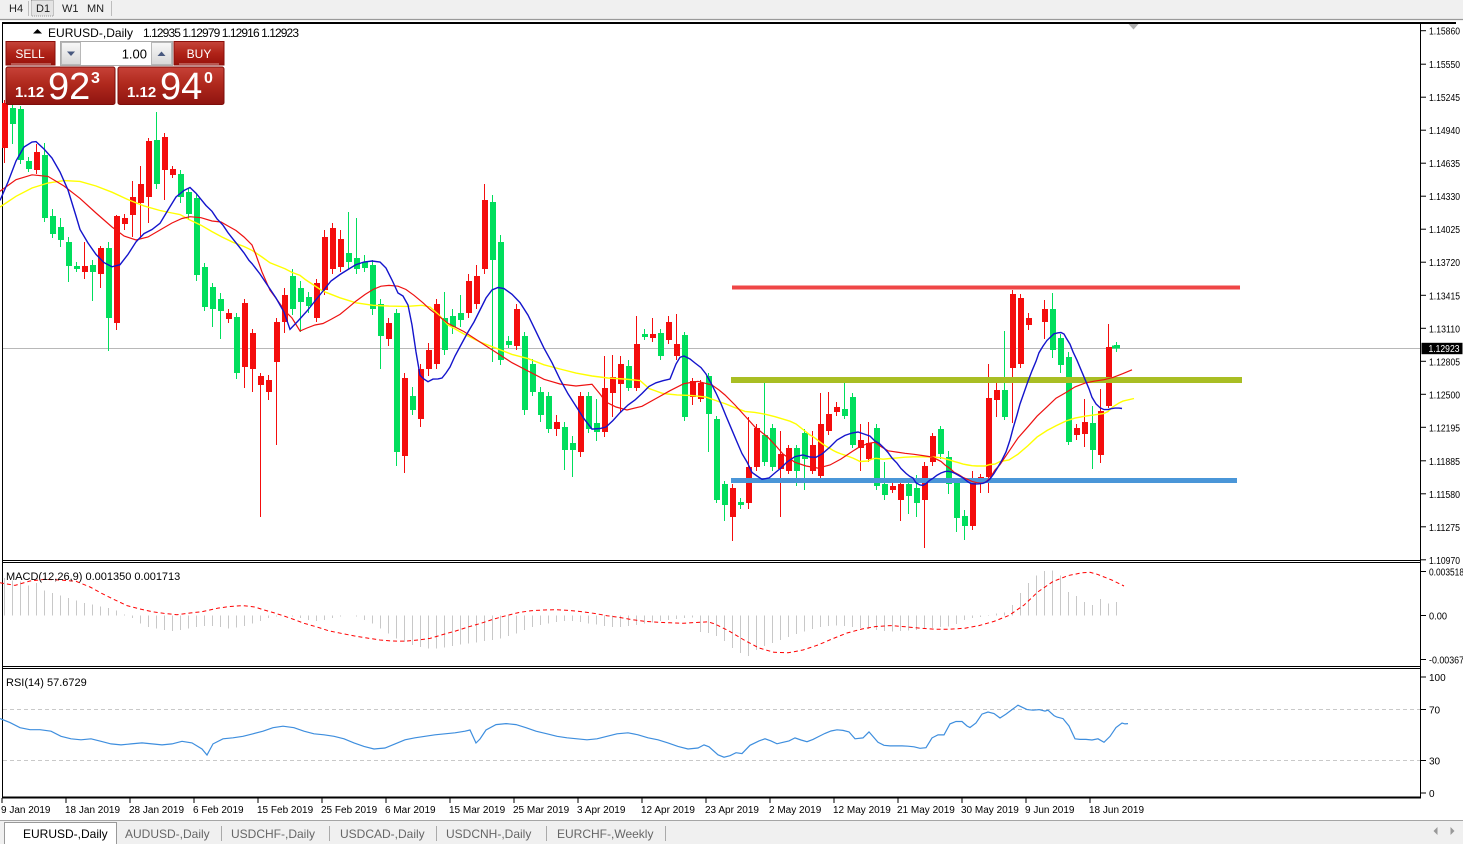 The height and width of the screenshot is (844, 1463). I want to click on svg-text: MN, so click(95, 9).